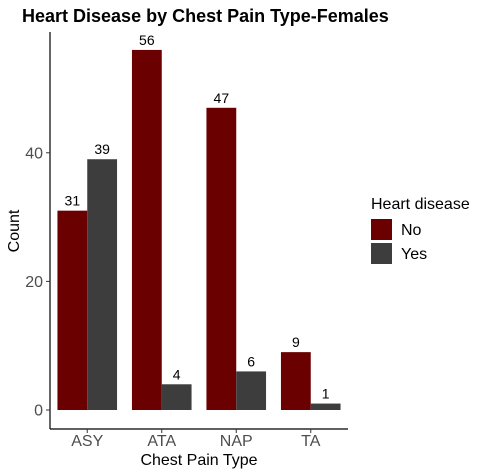 The width and height of the screenshot is (484, 475). What do you see at coordinates (251, 390) in the screenshot?
I see `bar-nap-yes` at bounding box center [251, 390].